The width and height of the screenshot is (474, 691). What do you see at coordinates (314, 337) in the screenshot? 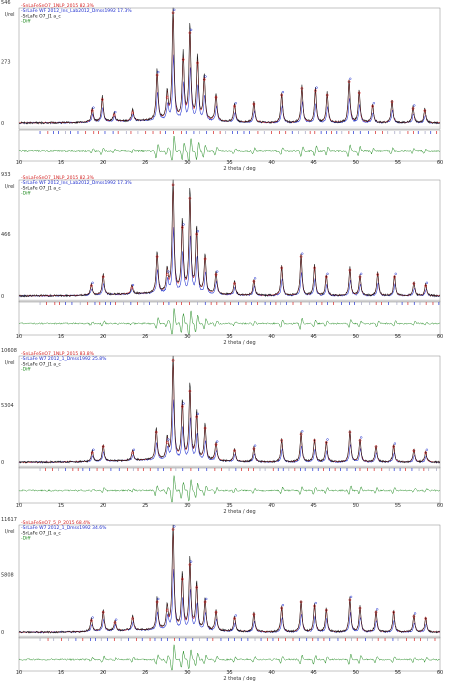
I see `x-tick-label: 45` at bounding box center [314, 337].